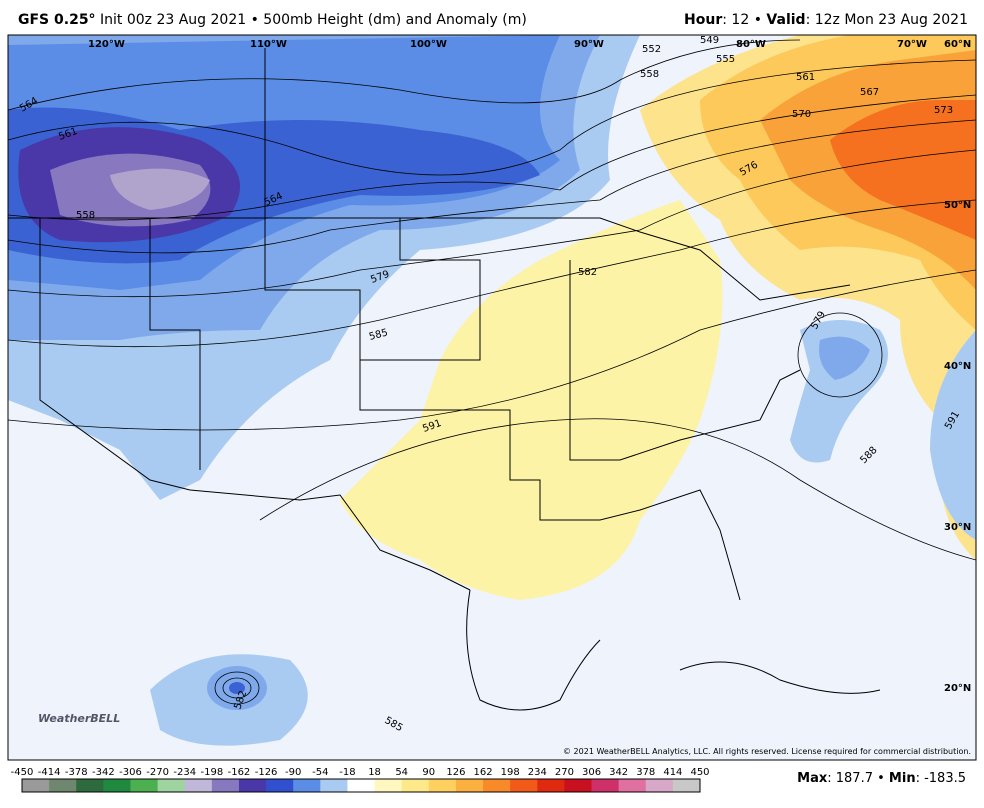 The width and height of the screenshot is (984, 808). I want to click on colorbar-tick-label: -54, so click(320, 772).